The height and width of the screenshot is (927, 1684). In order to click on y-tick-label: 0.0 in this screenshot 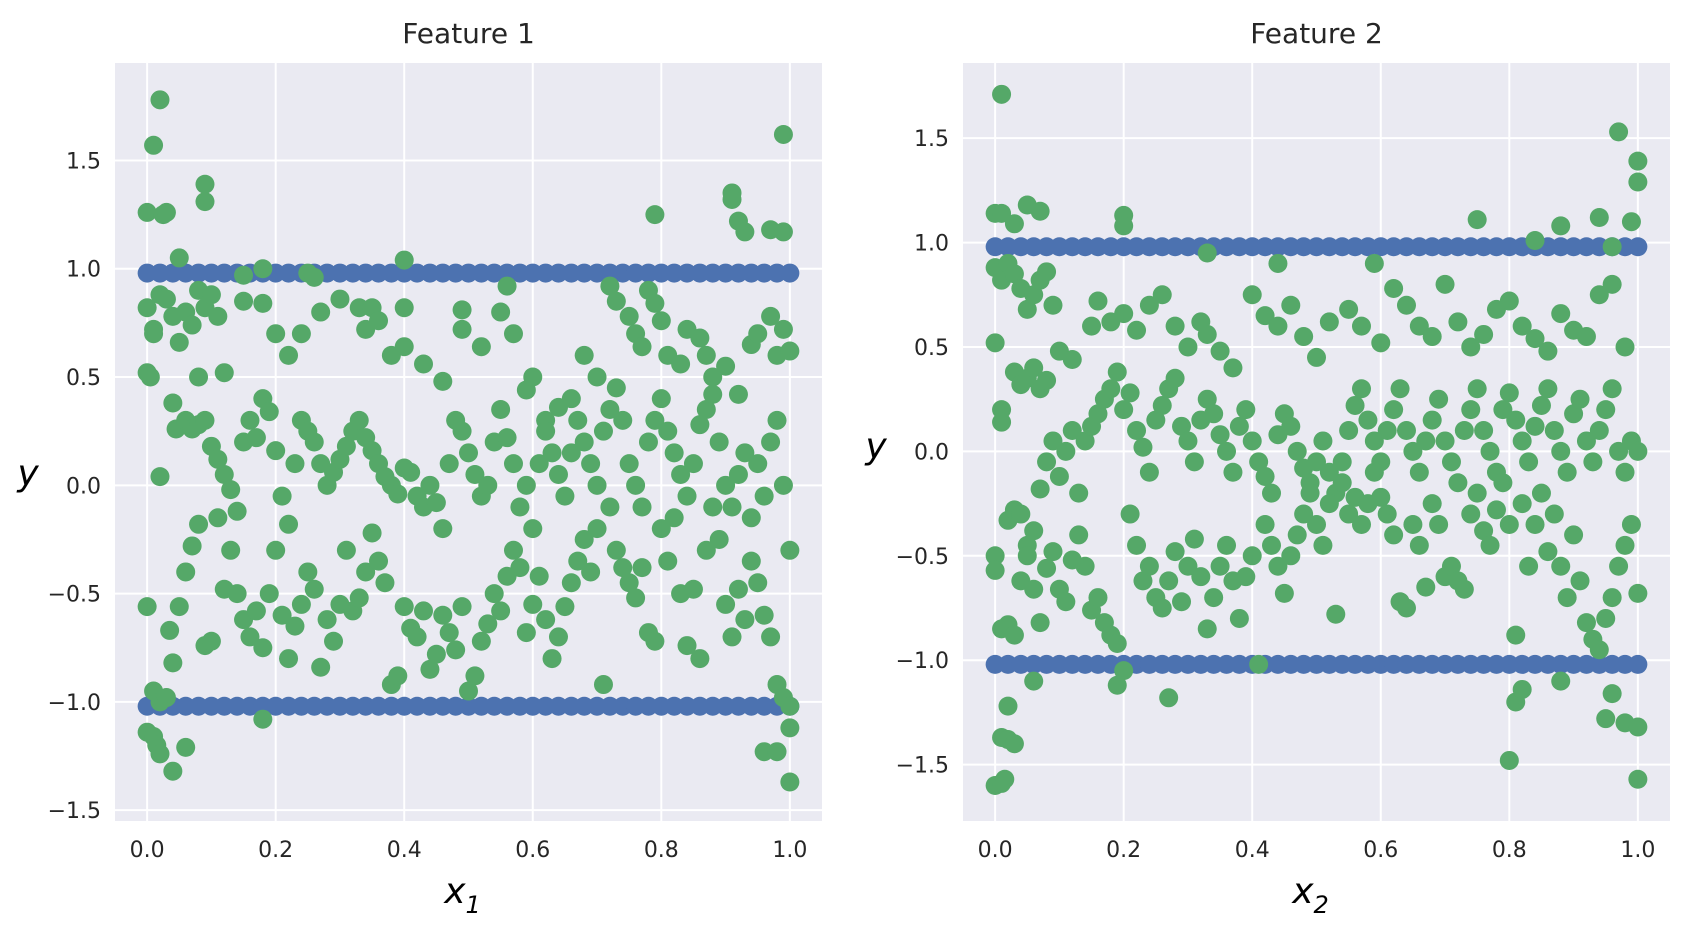, I will do `click(931, 452)`.